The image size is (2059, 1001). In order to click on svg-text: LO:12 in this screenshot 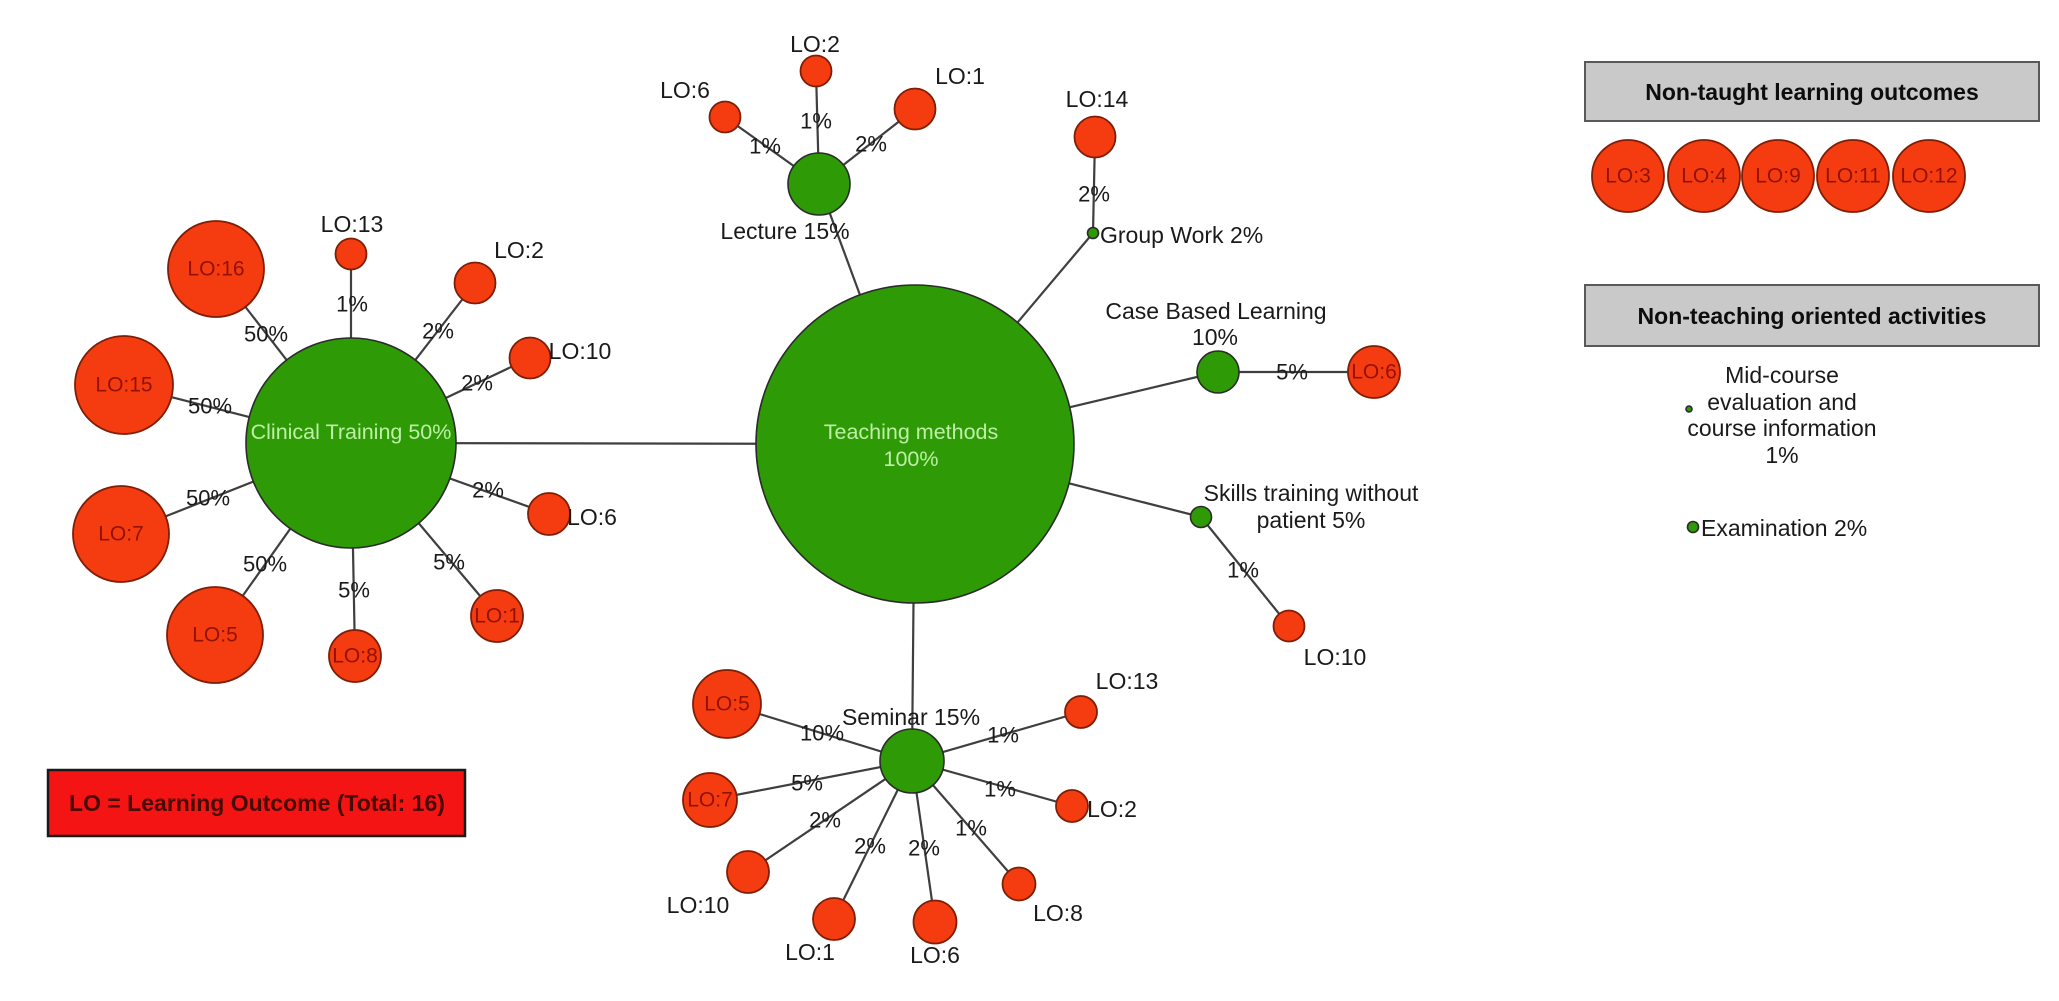, I will do `click(1928, 176)`.